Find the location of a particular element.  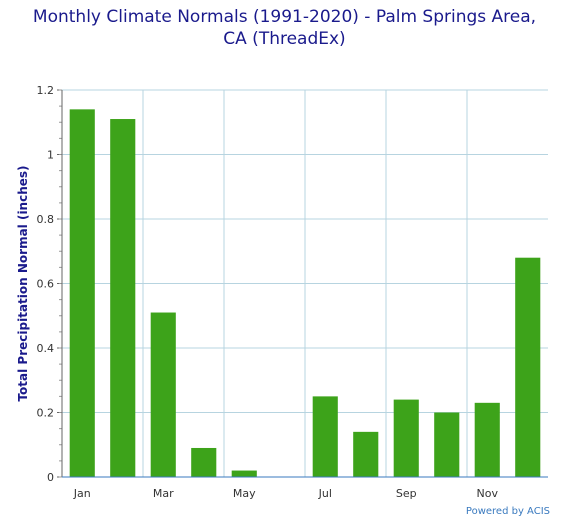

chart-title-line-2: CA (ThreadEx) is located at coordinates (284, 39).